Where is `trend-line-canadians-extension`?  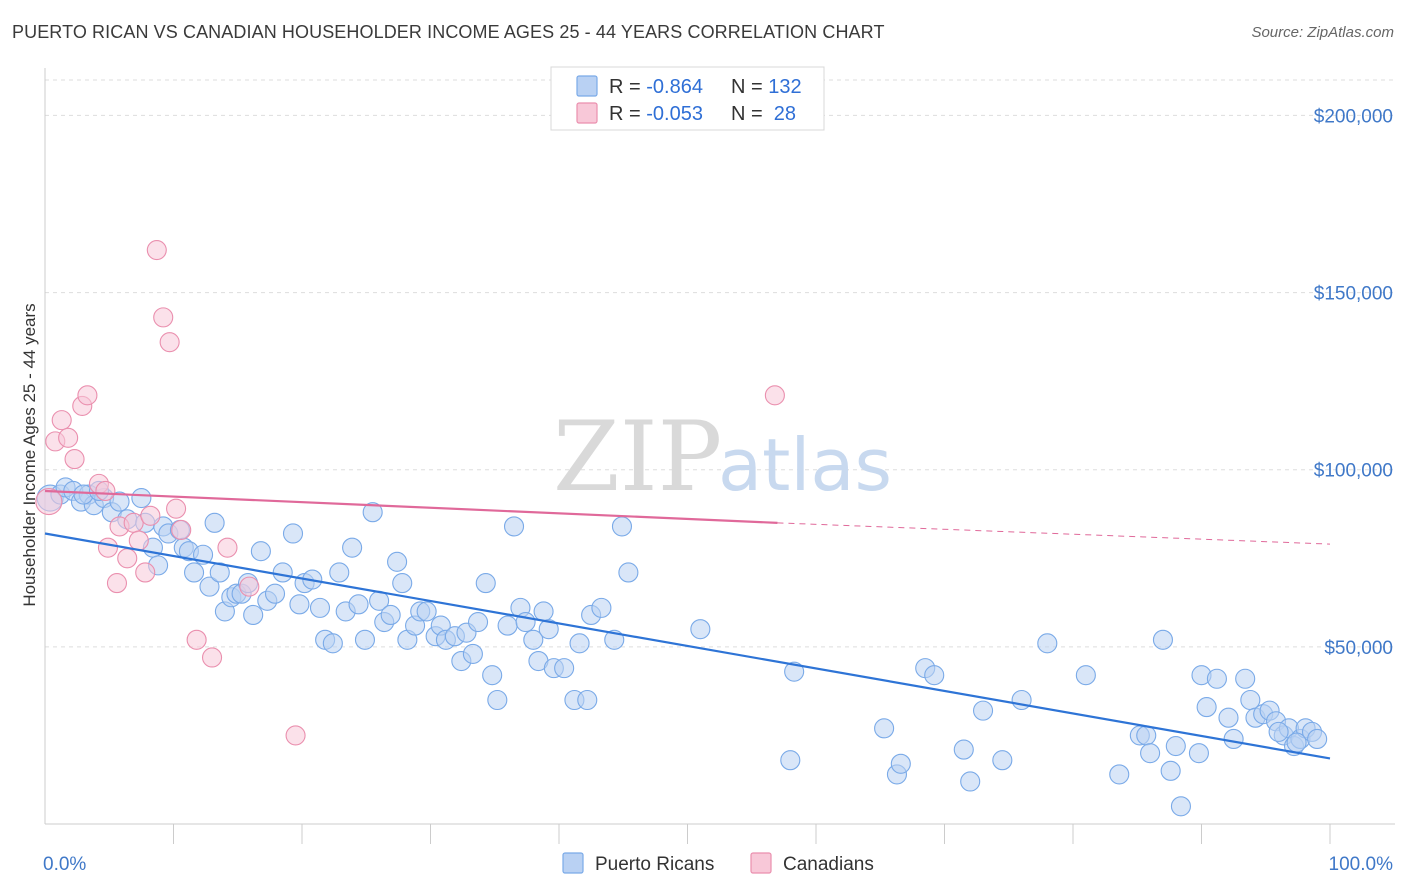 trend-line-canadians-extension is located at coordinates (1054, 533).